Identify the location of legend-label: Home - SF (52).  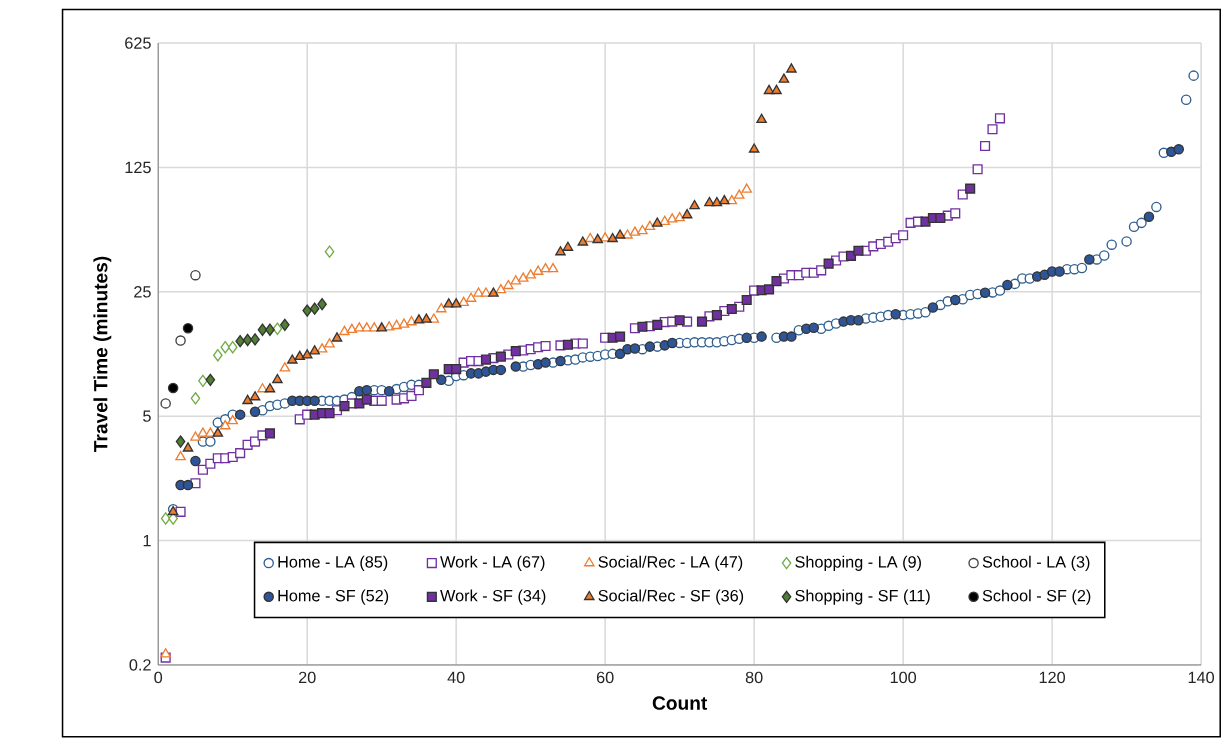
(333, 597).